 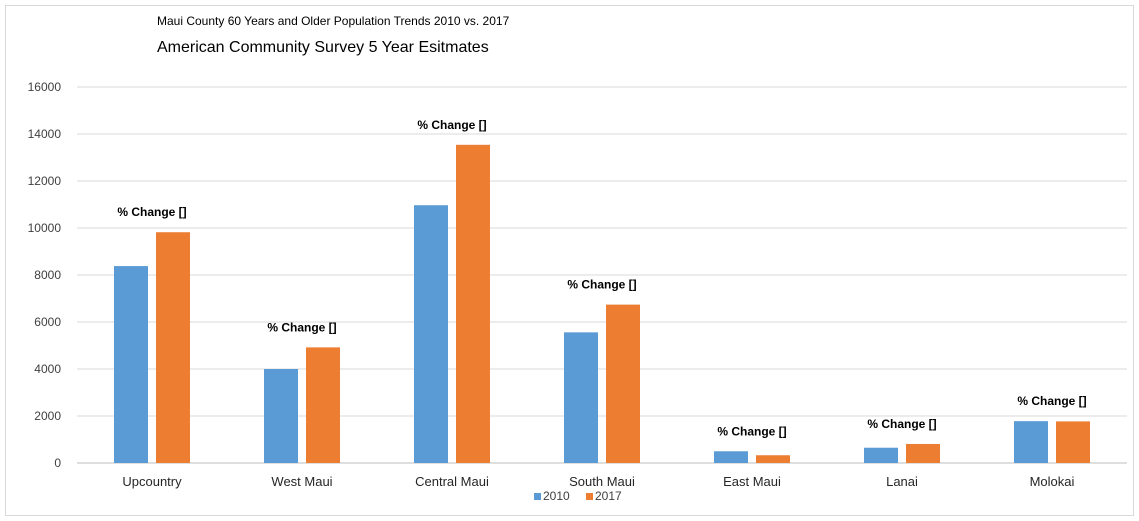 I want to click on legend-label: 2010, so click(x=556, y=496).